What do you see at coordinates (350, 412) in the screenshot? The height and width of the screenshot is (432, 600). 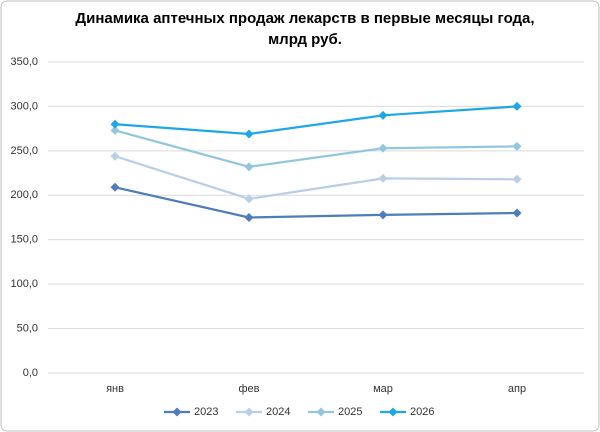 I see `legend-label: 2025` at bounding box center [350, 412].